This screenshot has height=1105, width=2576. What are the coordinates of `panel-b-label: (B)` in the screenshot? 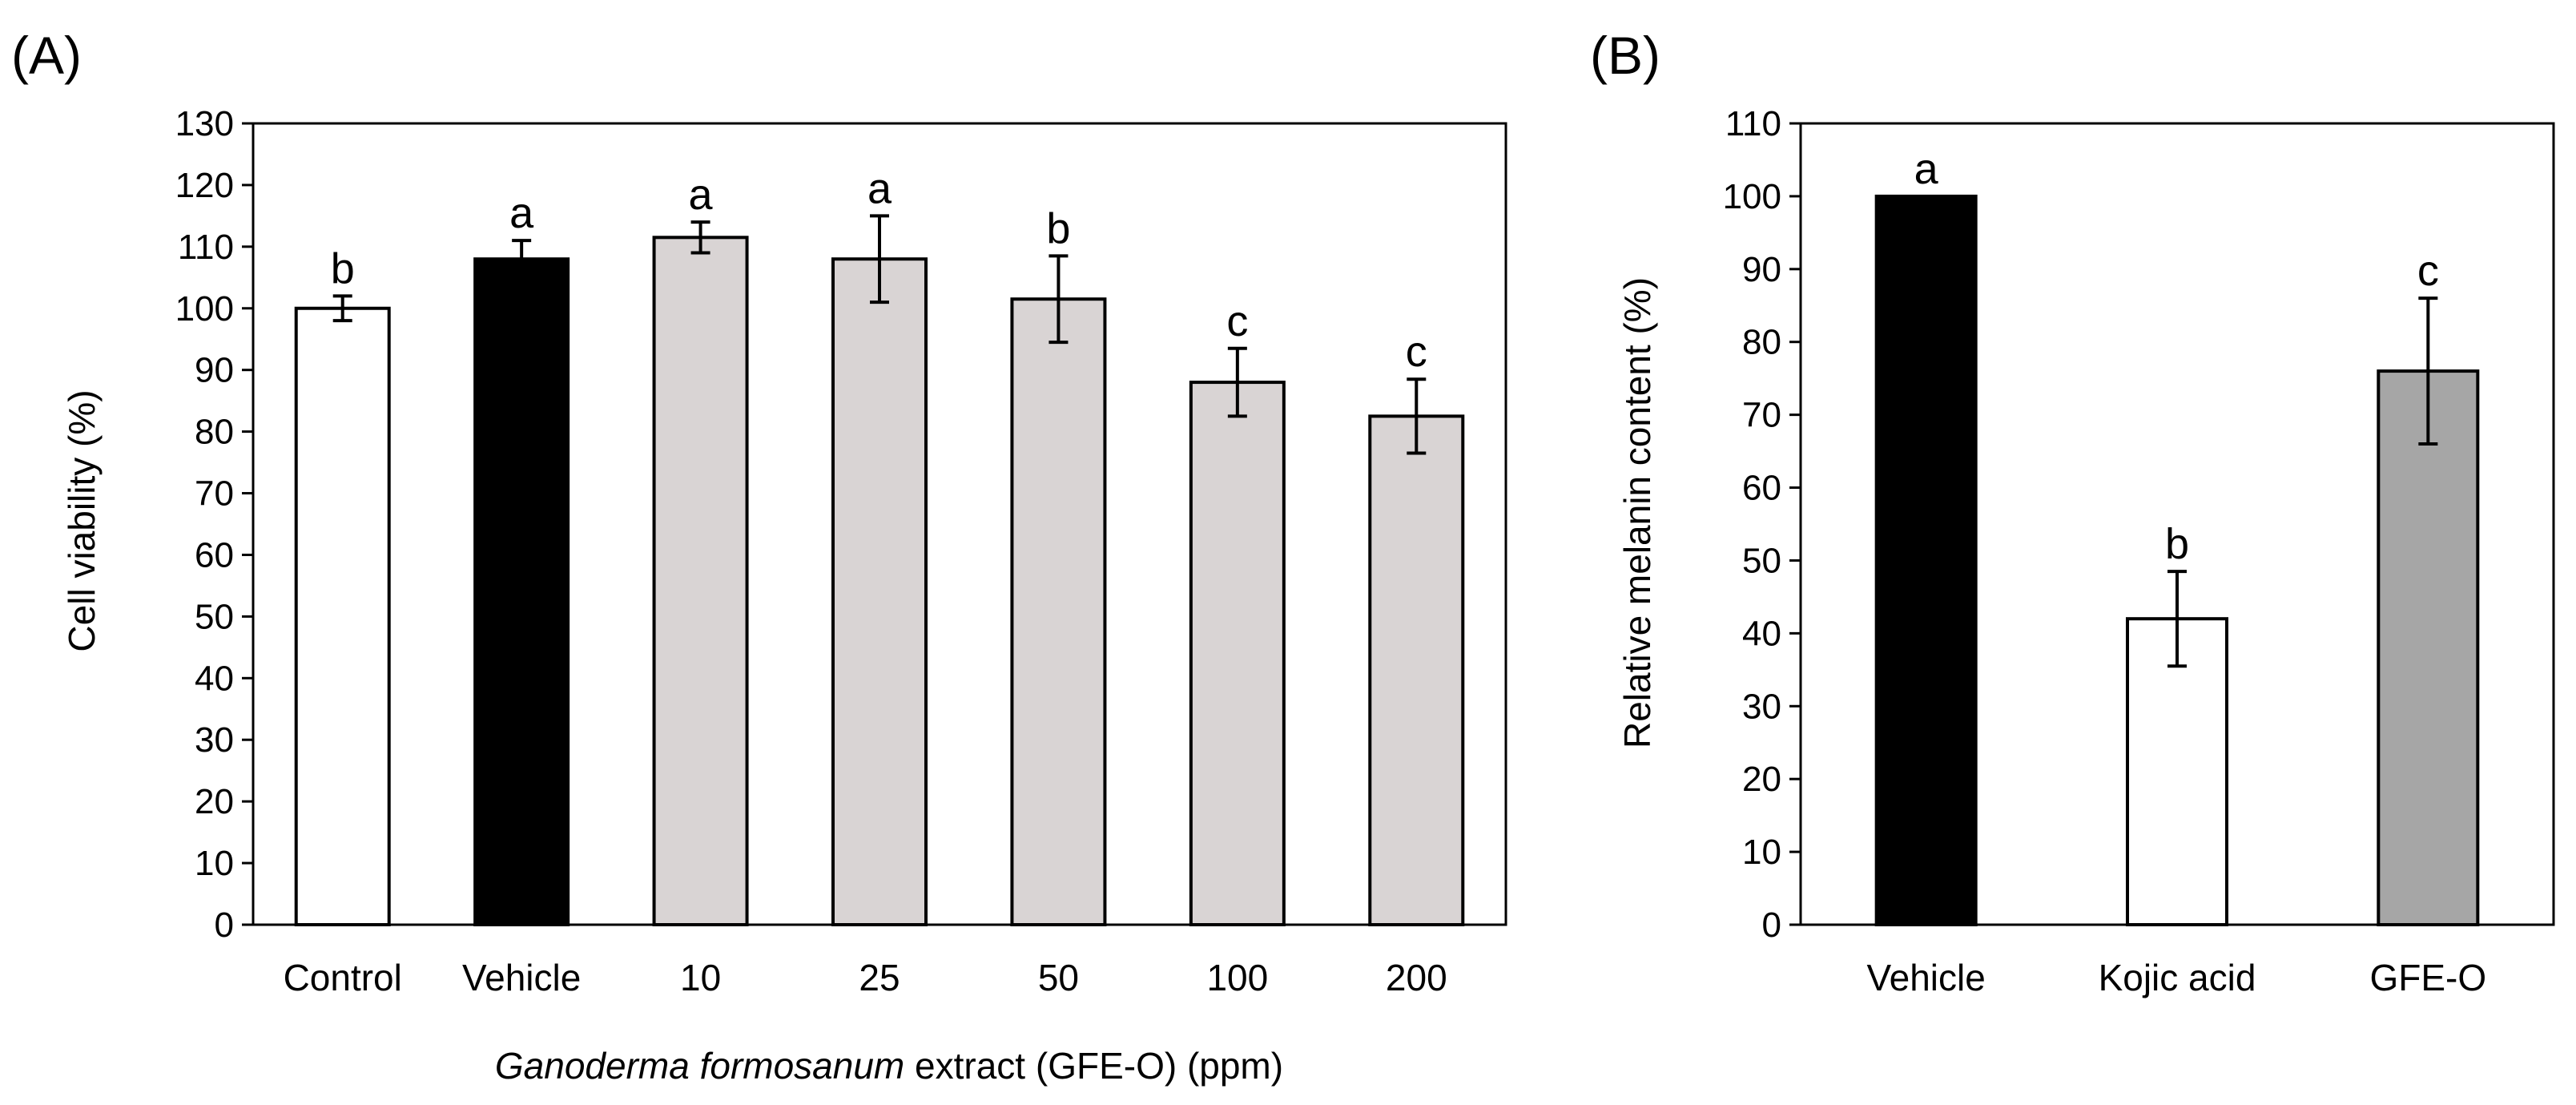 It's located at (1625, 56).